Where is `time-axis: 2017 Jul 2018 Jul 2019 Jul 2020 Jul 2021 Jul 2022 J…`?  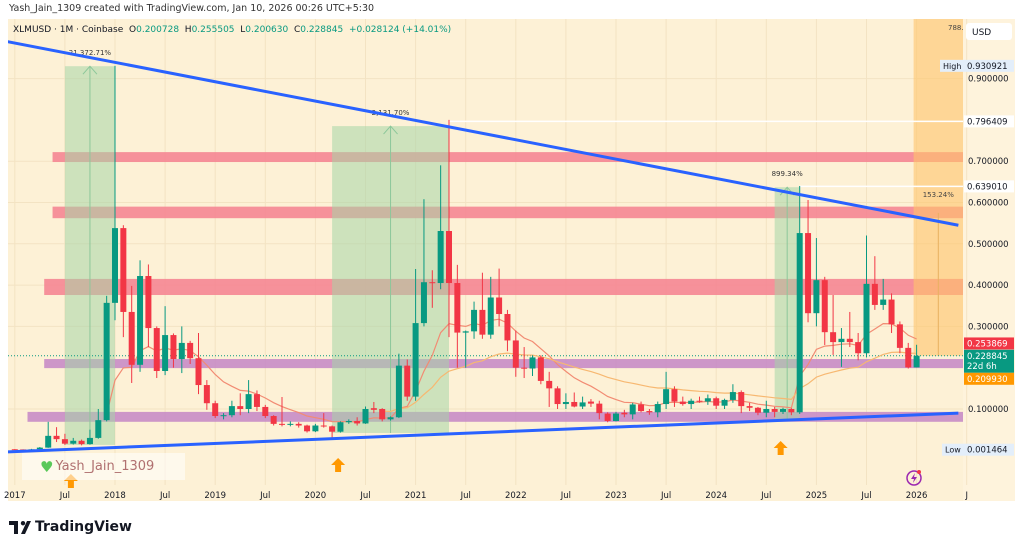 time-axis: 2017 Jul 2018 Jul 2019 Jul 2020 Jul 2021 Jul 2022 J… is located at coordinates (486, 496).